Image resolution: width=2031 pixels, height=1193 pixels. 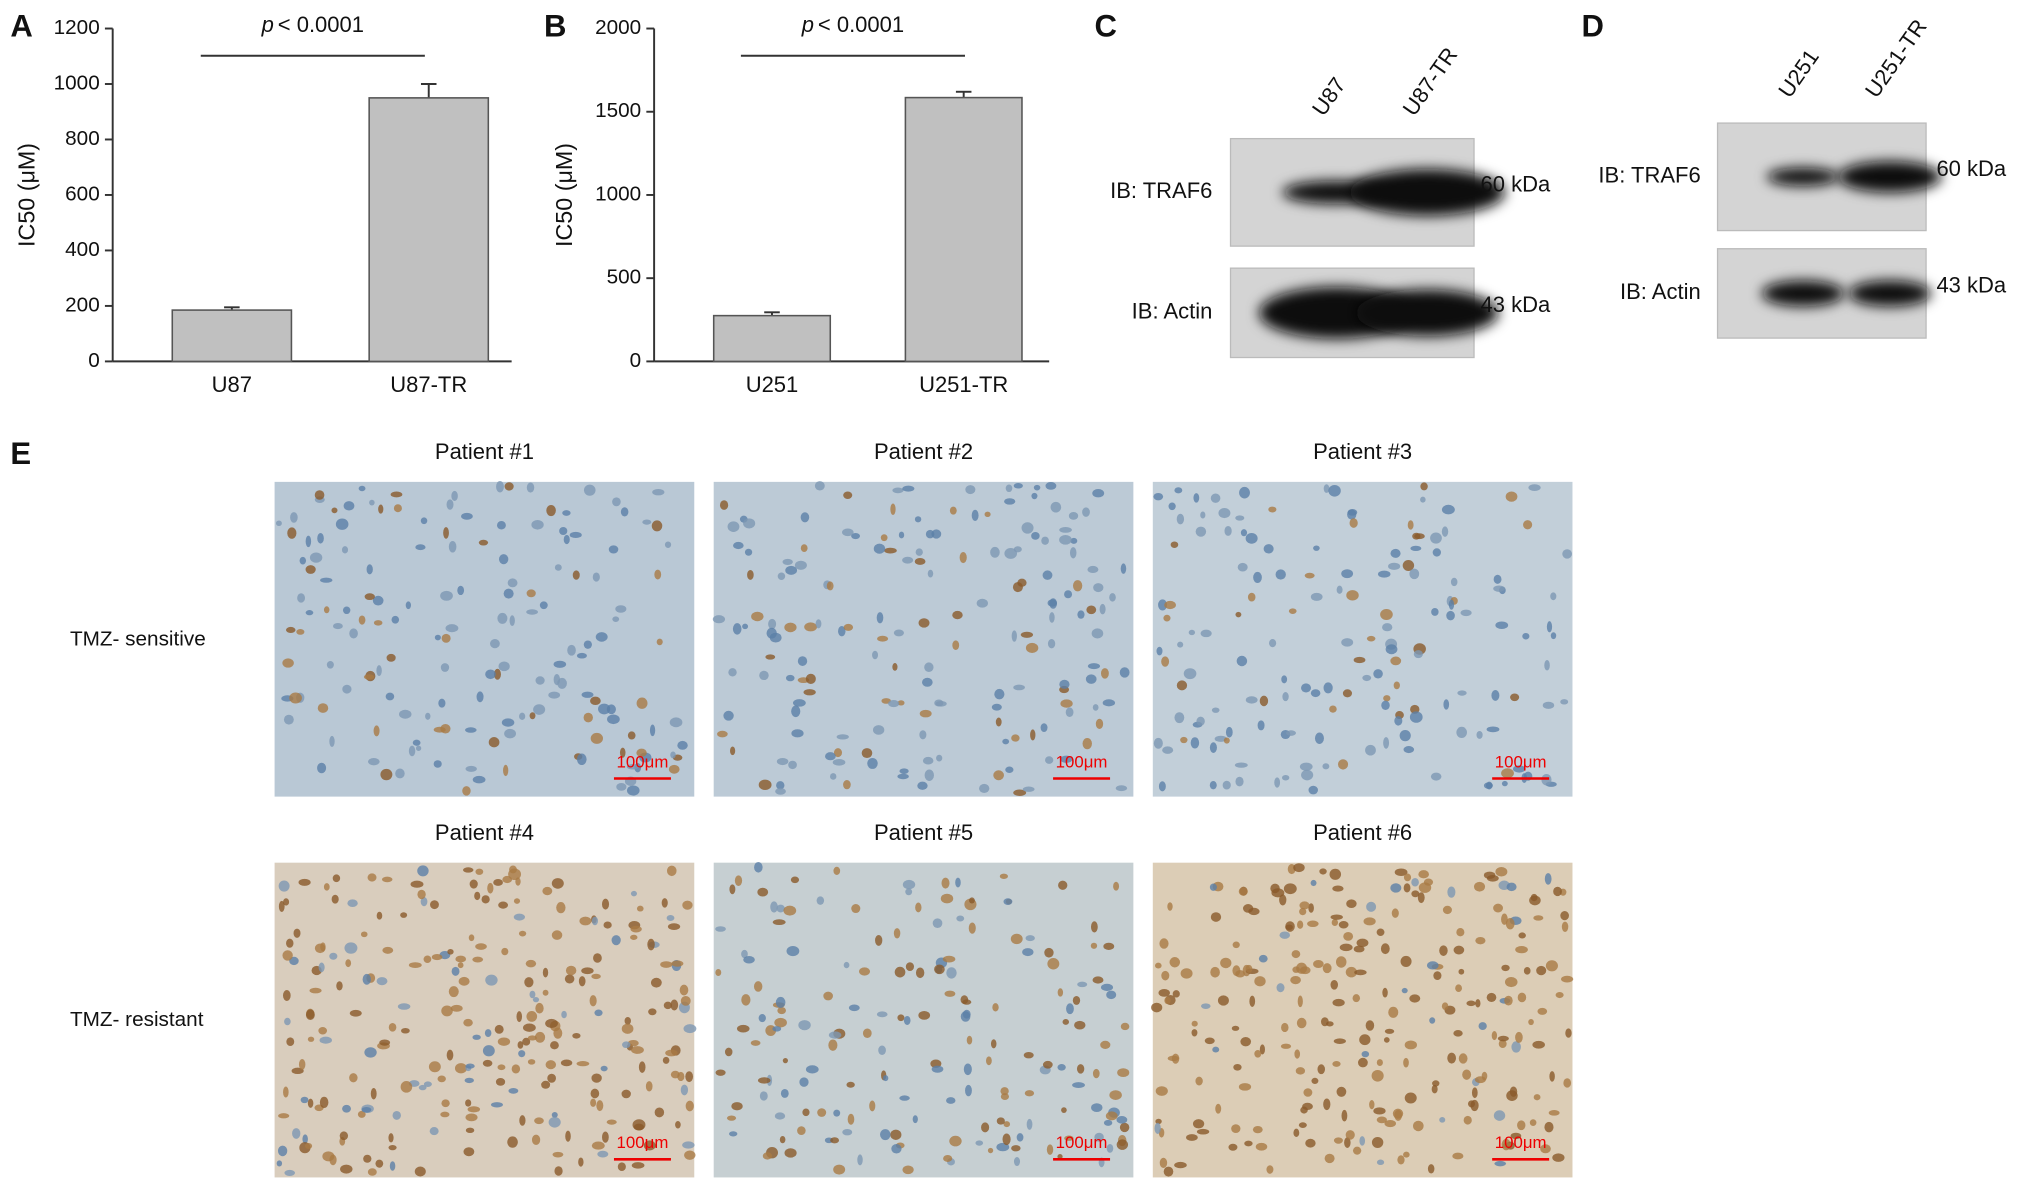 What do you see at coordinates (1362, 639) in the screenshot?
I see `ihc-image` at bounding box center [1362, 639].